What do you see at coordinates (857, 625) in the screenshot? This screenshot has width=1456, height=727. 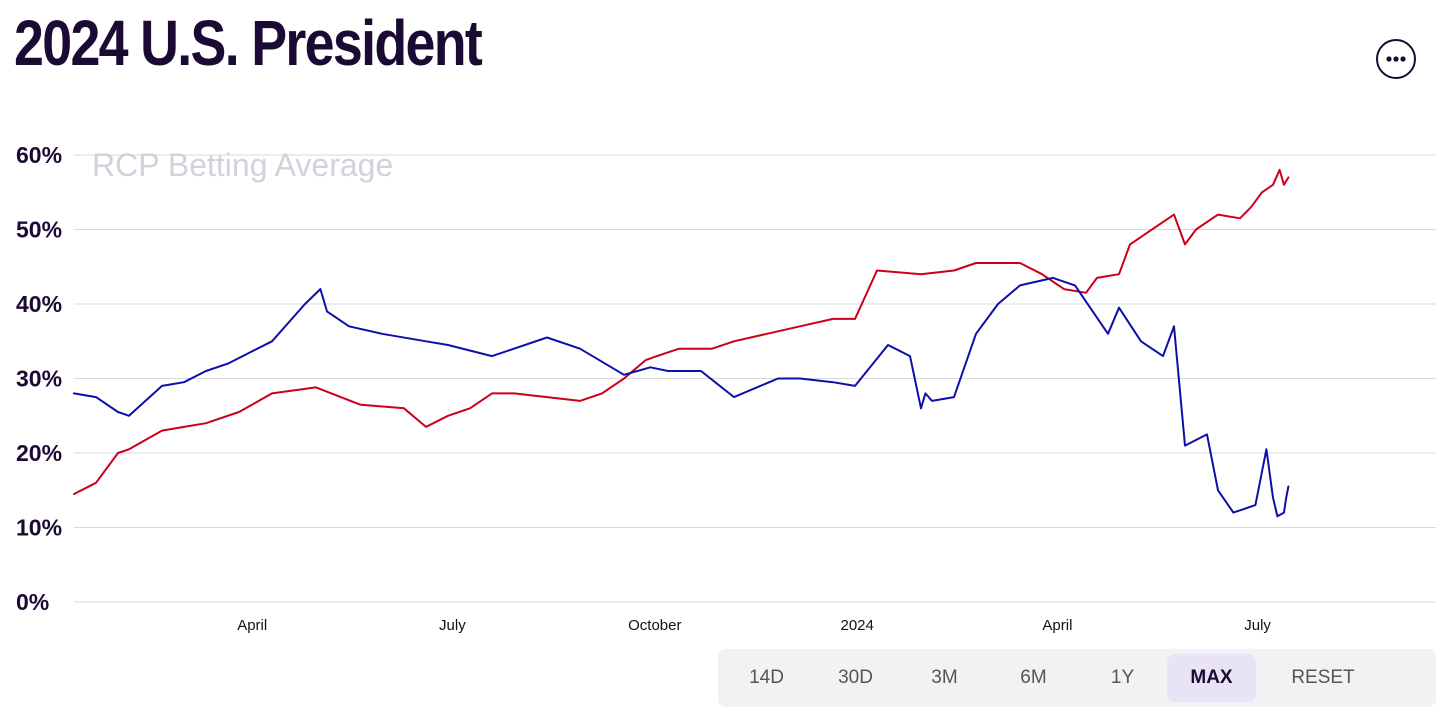 I see `x-tick-label: 2024` at bounding box center [857, 625].